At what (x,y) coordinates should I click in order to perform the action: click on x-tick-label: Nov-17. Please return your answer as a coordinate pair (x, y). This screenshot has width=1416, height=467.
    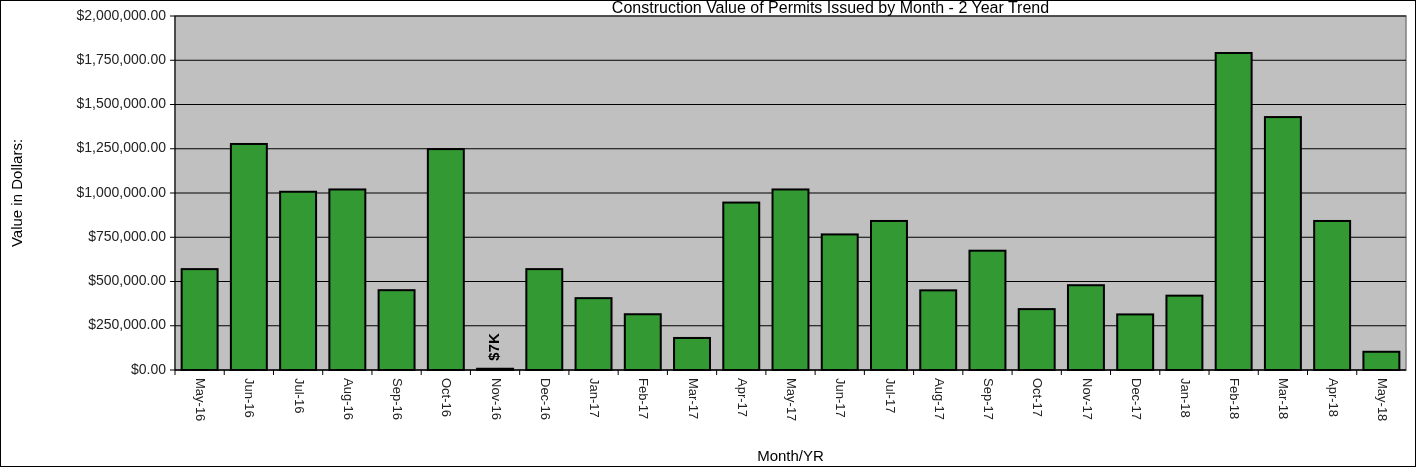
    Looking at the image, I should click on (1087, 399).